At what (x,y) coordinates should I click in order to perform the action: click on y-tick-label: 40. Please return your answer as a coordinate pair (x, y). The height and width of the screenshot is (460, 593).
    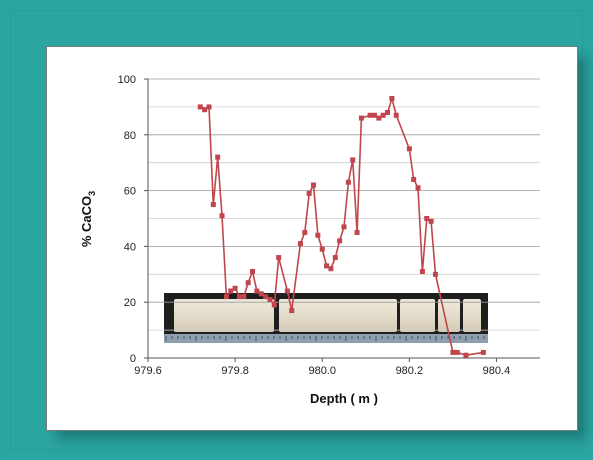
    Looking at the image, I should click on (130, 247).